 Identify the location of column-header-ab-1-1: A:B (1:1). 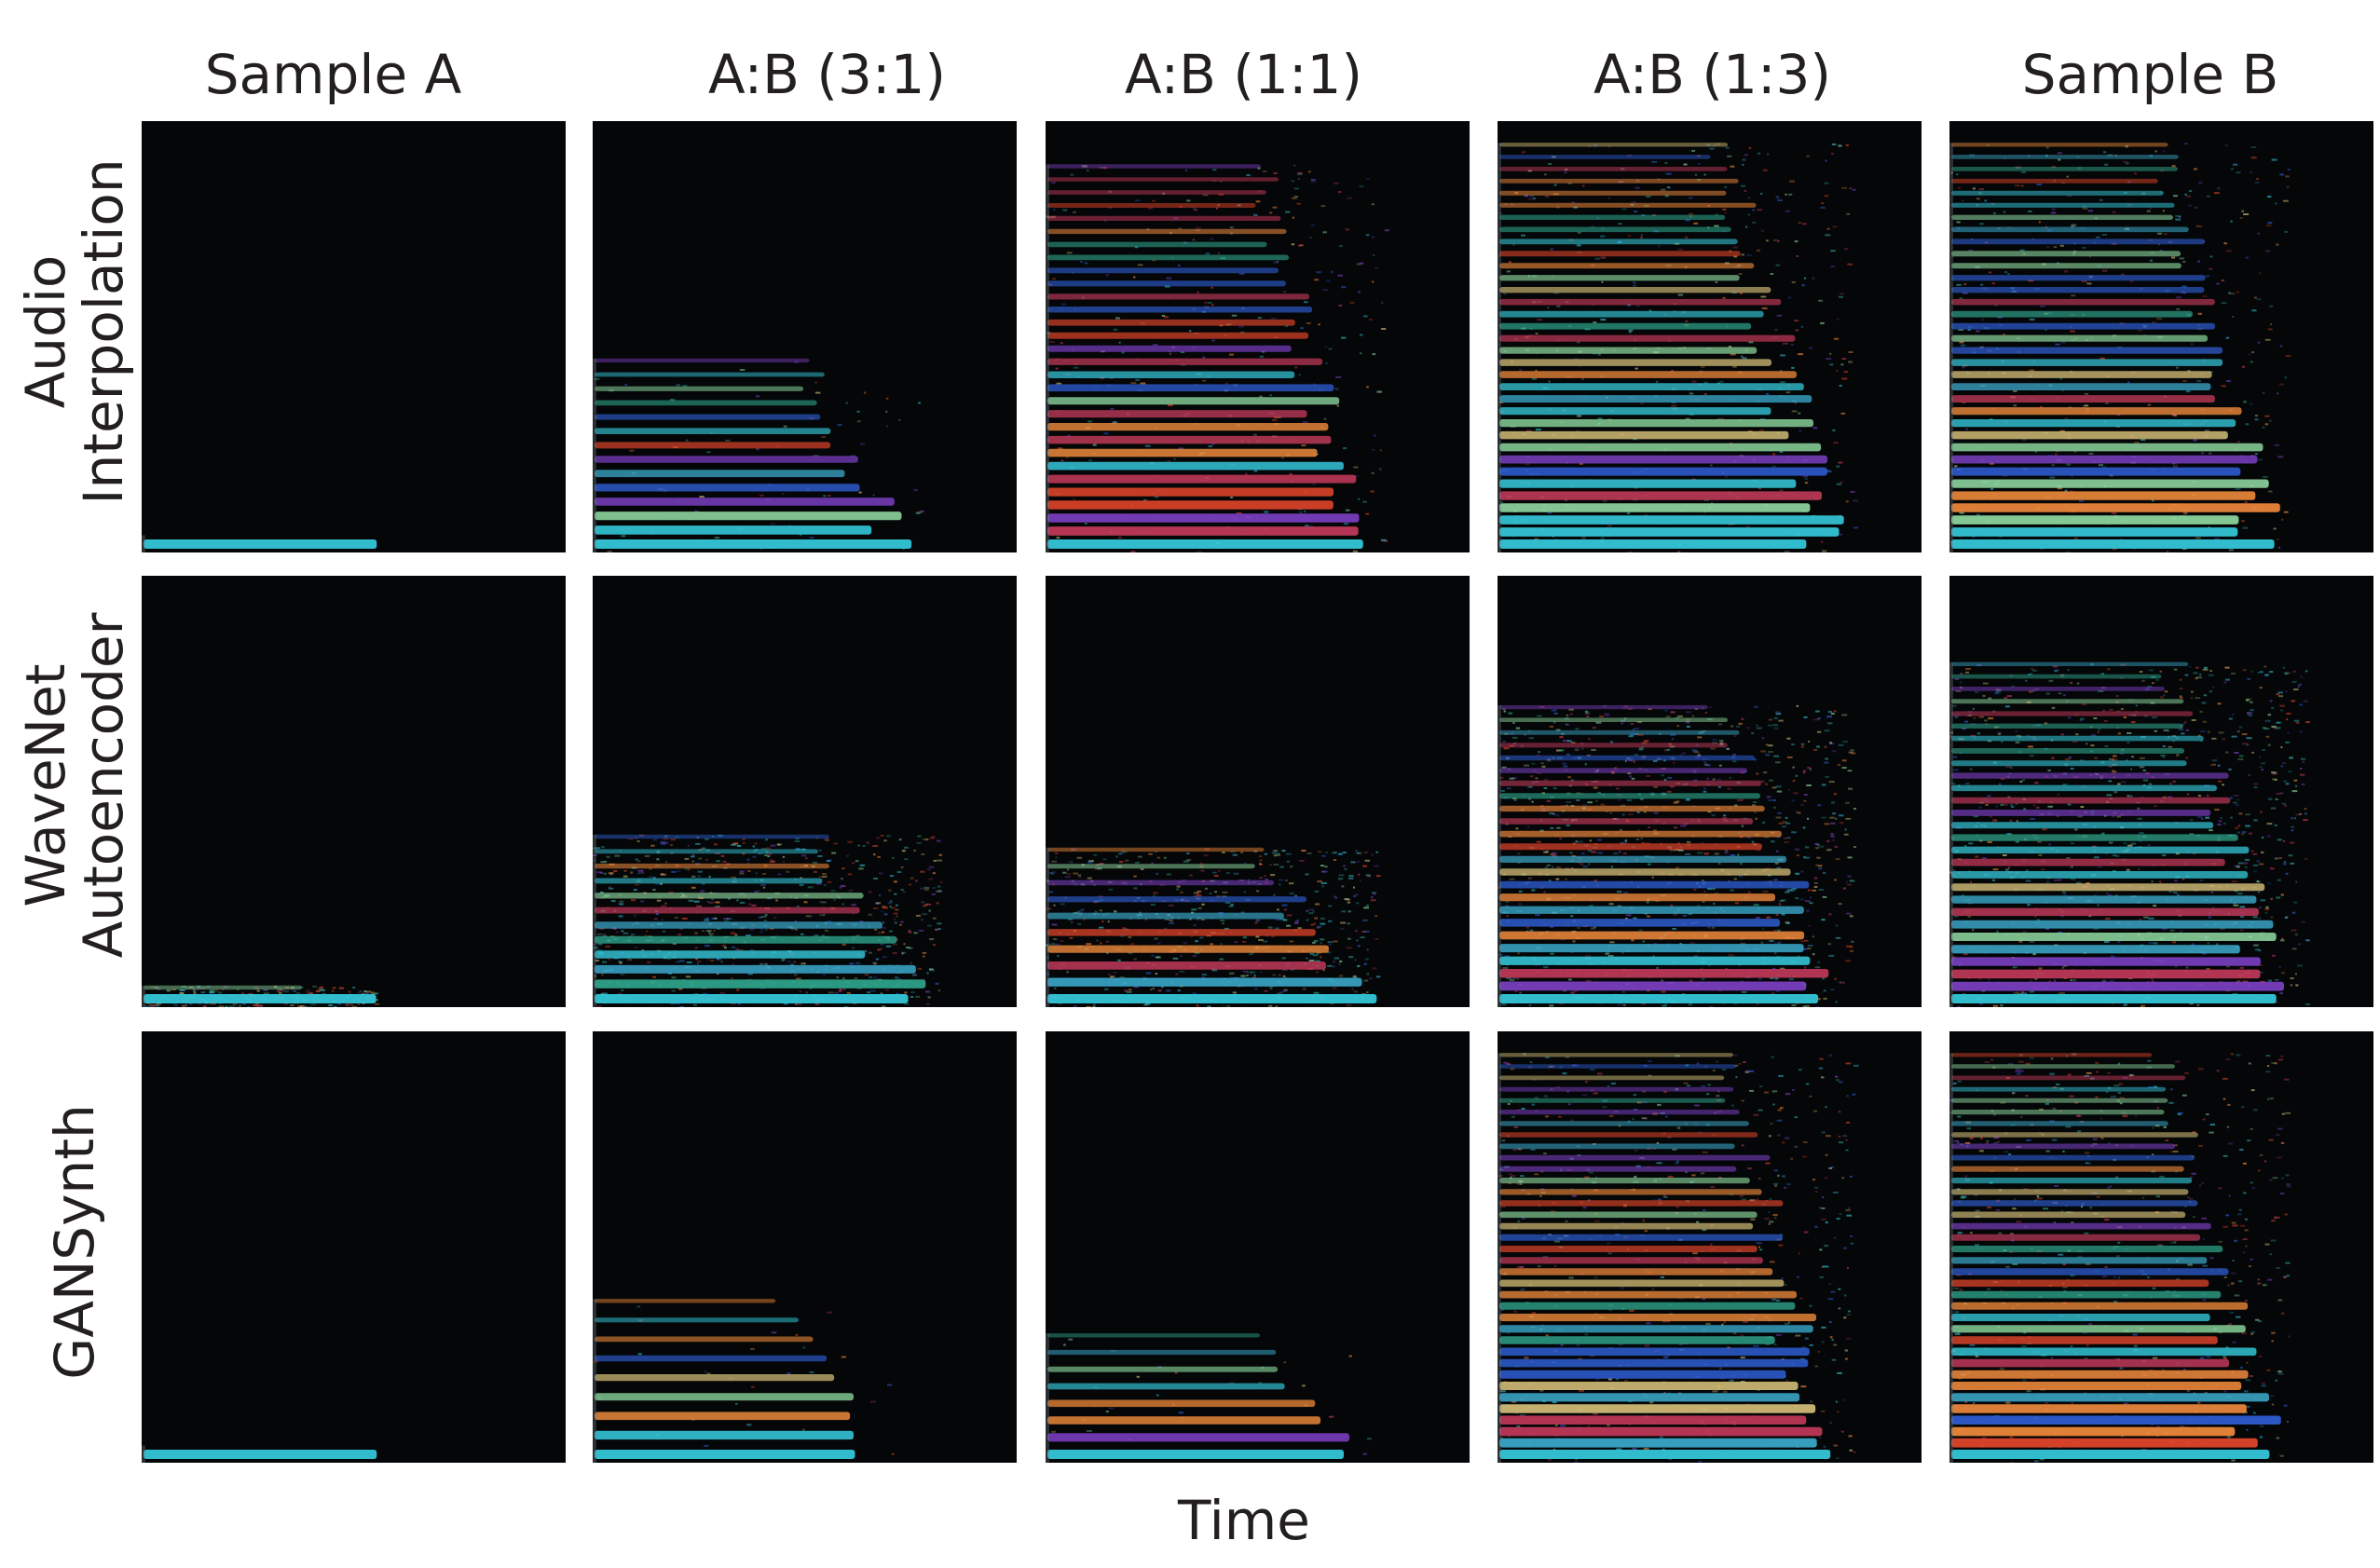
(1243, 74).